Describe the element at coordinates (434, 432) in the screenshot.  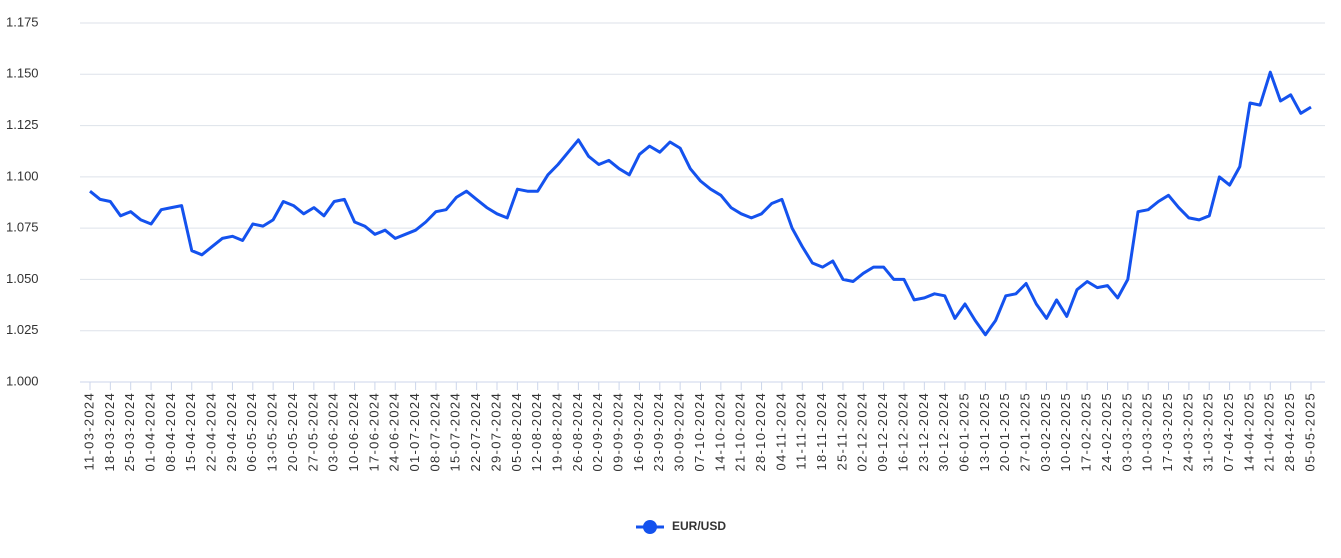
I see `x-tick-label: 08-07-2024` at that location.